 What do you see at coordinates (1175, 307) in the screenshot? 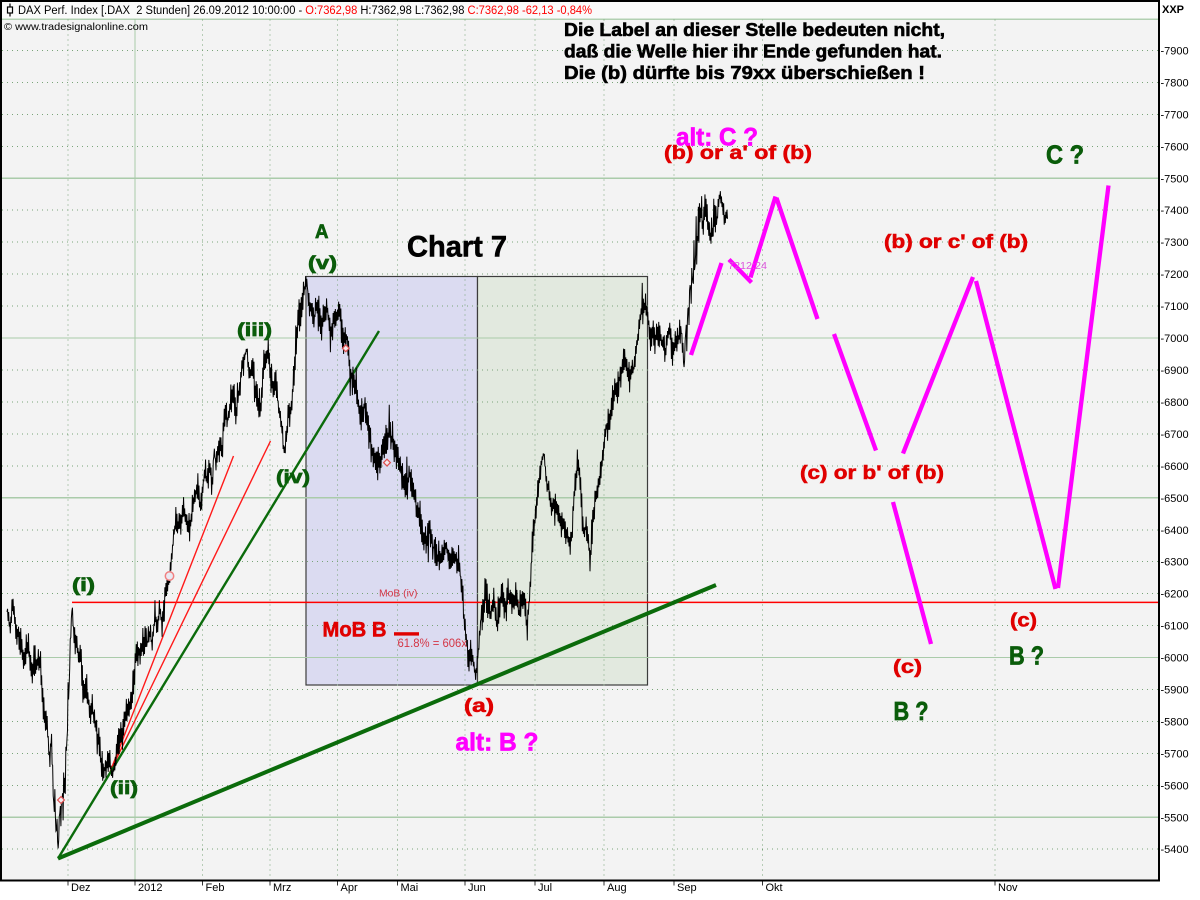
I see `svg-text: -7100` at bounding box center [1175, 307].